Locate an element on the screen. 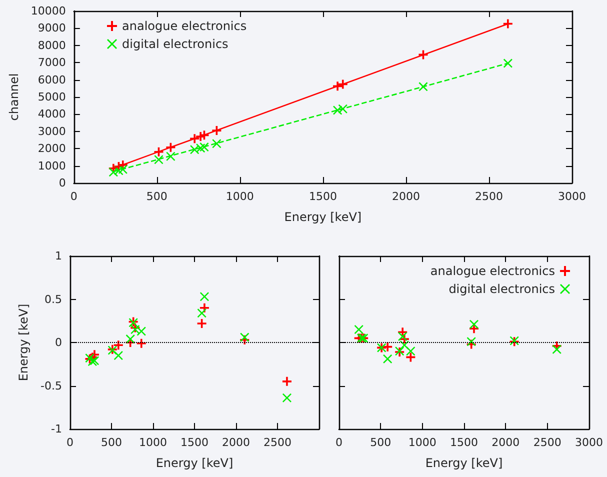  y-tick-label: 2000 is located at coordinates (52, 149).